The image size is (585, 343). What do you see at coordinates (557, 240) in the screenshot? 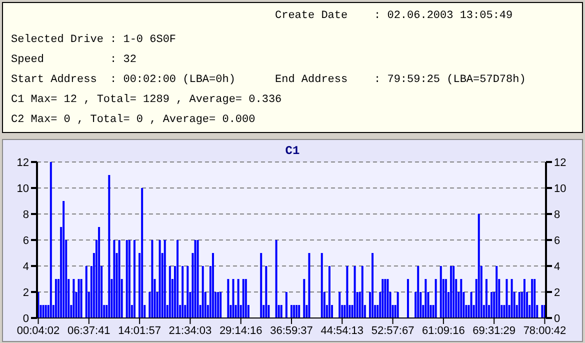
I see `y2-tick-label: 6` at bounding box center [557, 240].